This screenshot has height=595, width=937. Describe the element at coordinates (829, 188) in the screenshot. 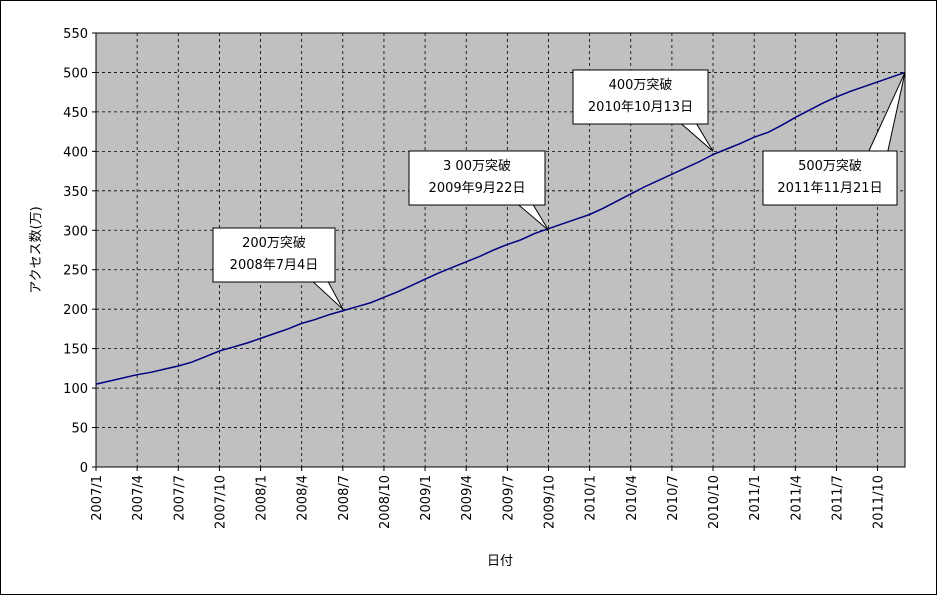

I see `callout-text: 2011年11月21日` at that location.